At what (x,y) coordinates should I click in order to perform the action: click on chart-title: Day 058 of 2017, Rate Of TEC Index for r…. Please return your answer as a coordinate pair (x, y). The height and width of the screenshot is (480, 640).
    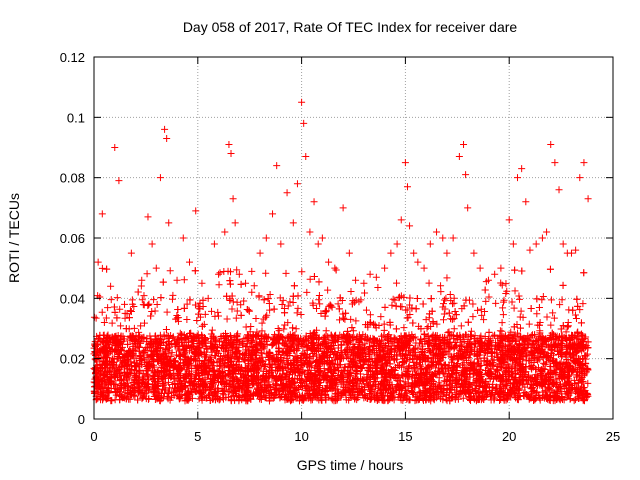
    Looking at the image, I should click on (350, 27).